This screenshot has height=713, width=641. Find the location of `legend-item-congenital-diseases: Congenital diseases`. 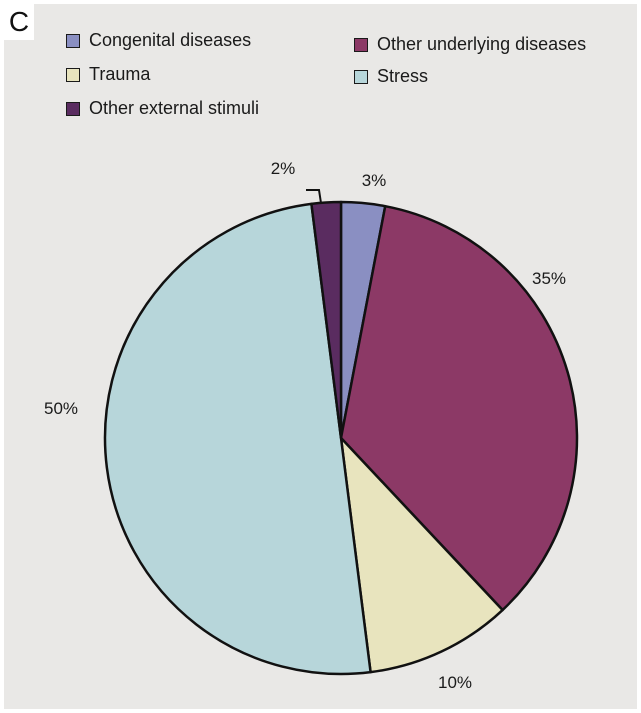

legend-item-congenital-diseases: Congenital diseases is located at coordinates (158, 40).